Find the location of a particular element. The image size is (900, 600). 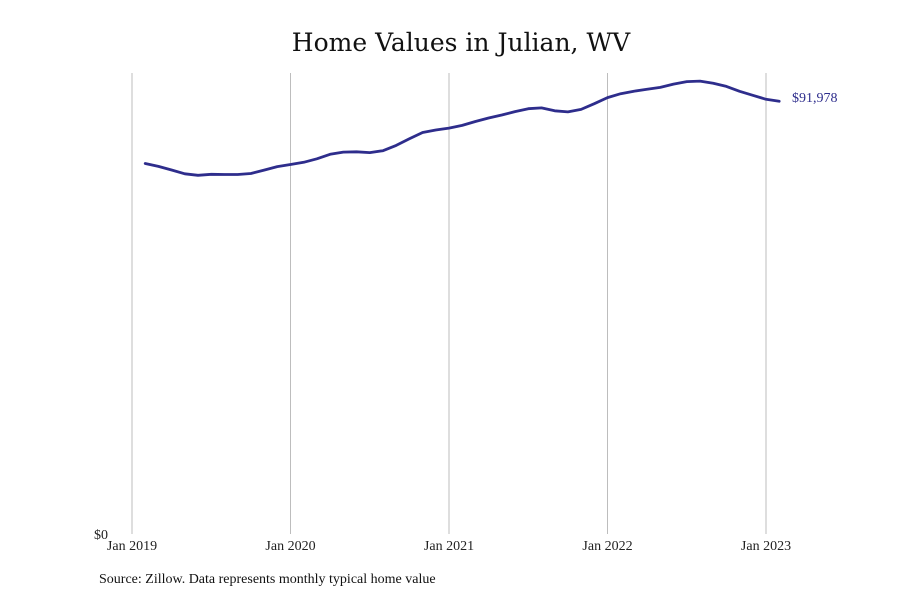

x-tick-label: Jan 2019 is located at coordinates (132, 546).